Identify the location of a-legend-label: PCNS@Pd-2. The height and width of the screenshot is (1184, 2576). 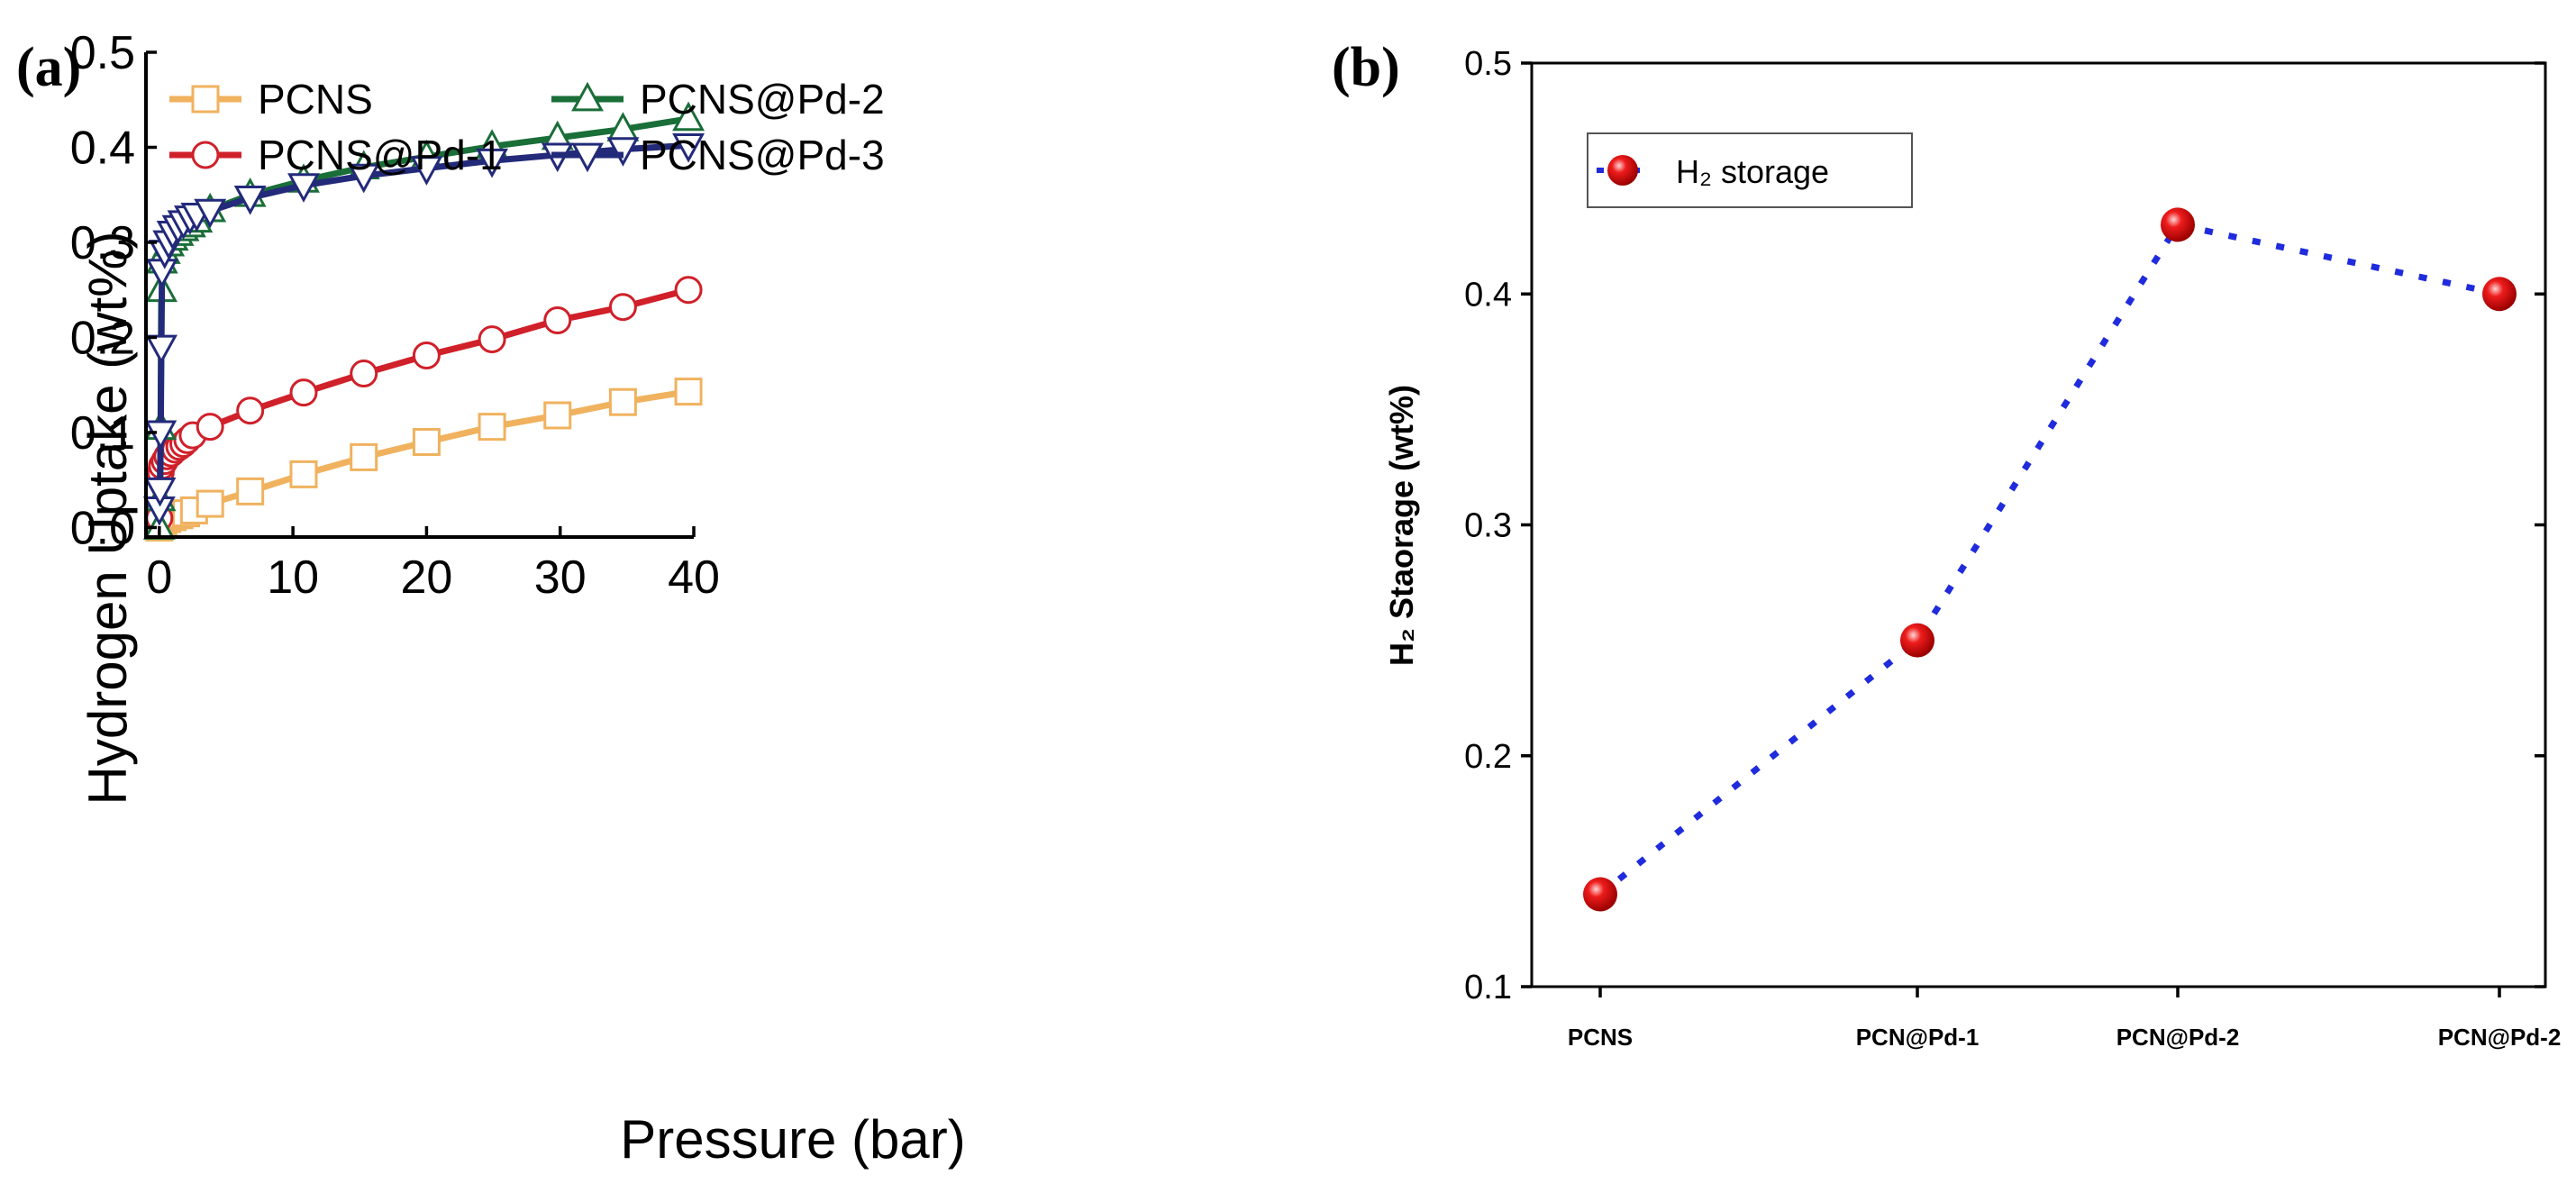
(762, 99).